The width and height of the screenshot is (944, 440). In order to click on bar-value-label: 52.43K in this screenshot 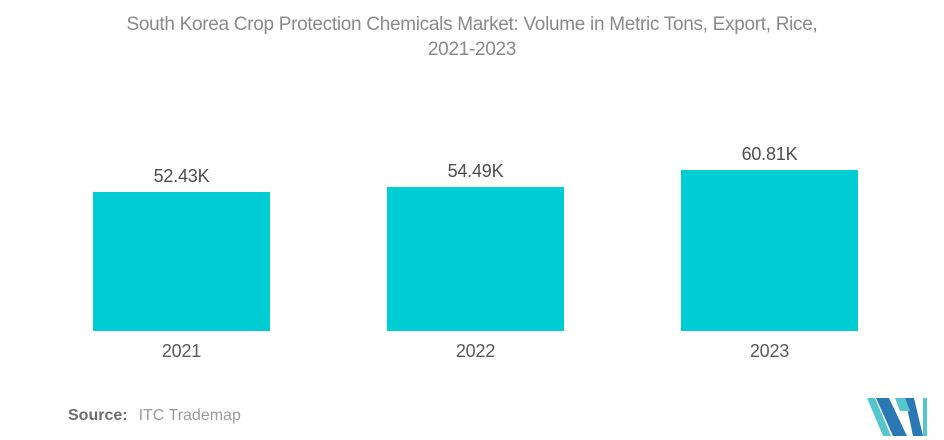, I will do `click(181, 176)`.